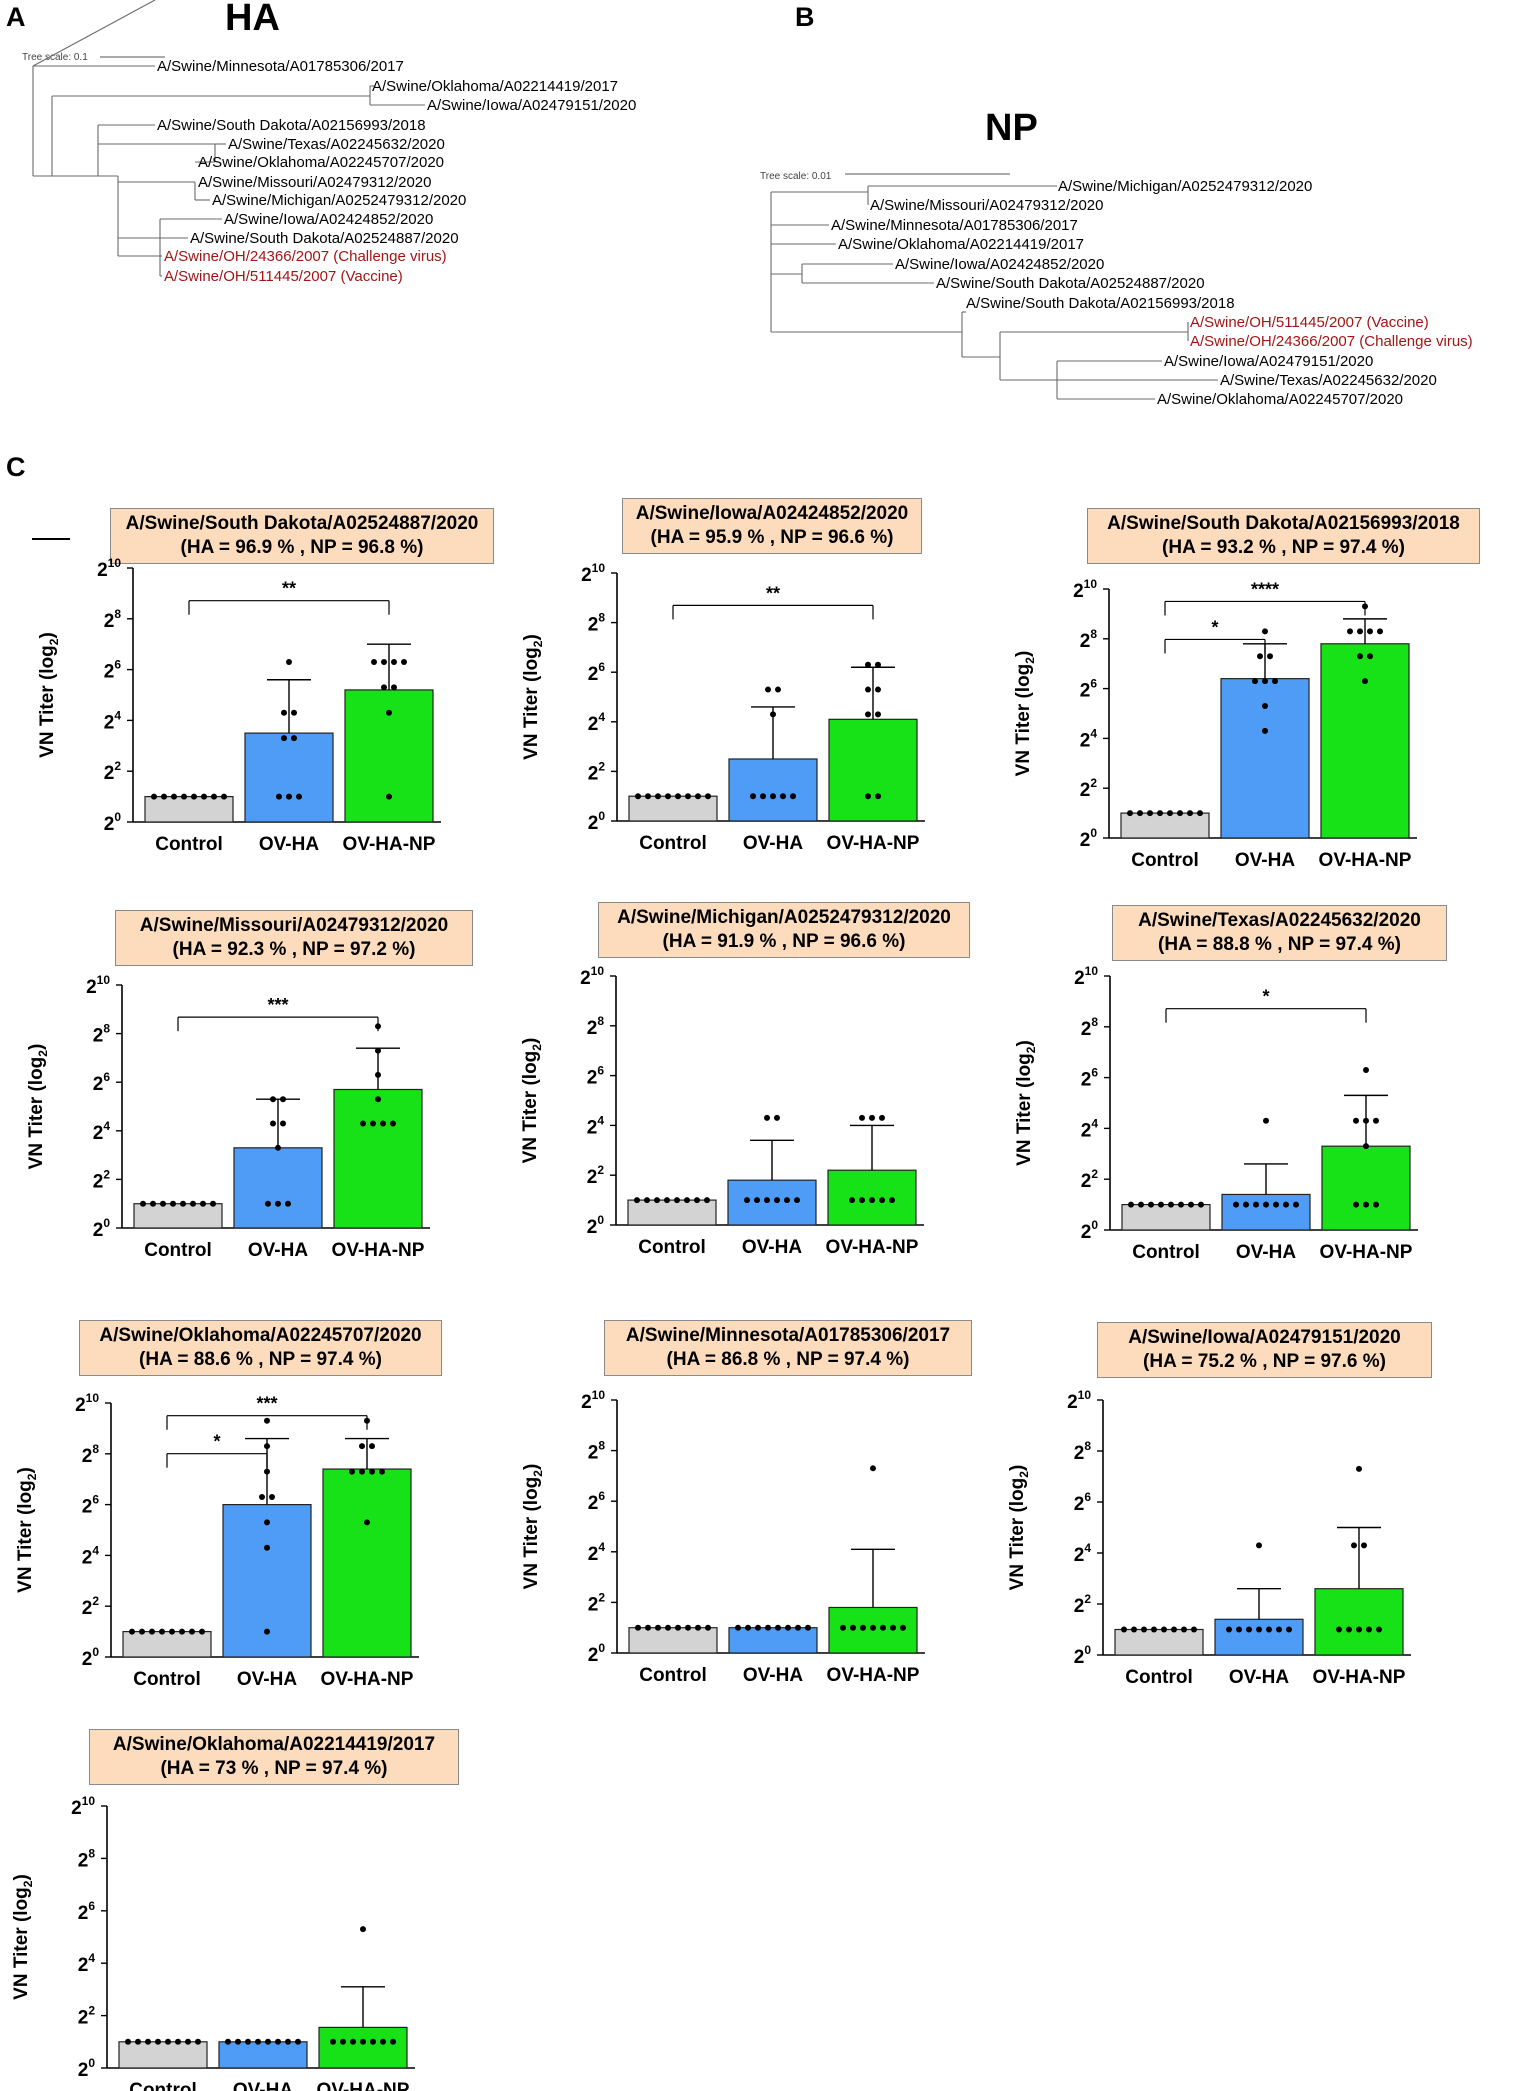  Describe the element at coordinates (336, 144) in the screenshot. I see `tree-leaf-label: A/Swine/Texas/A02245632/2020` at that location.